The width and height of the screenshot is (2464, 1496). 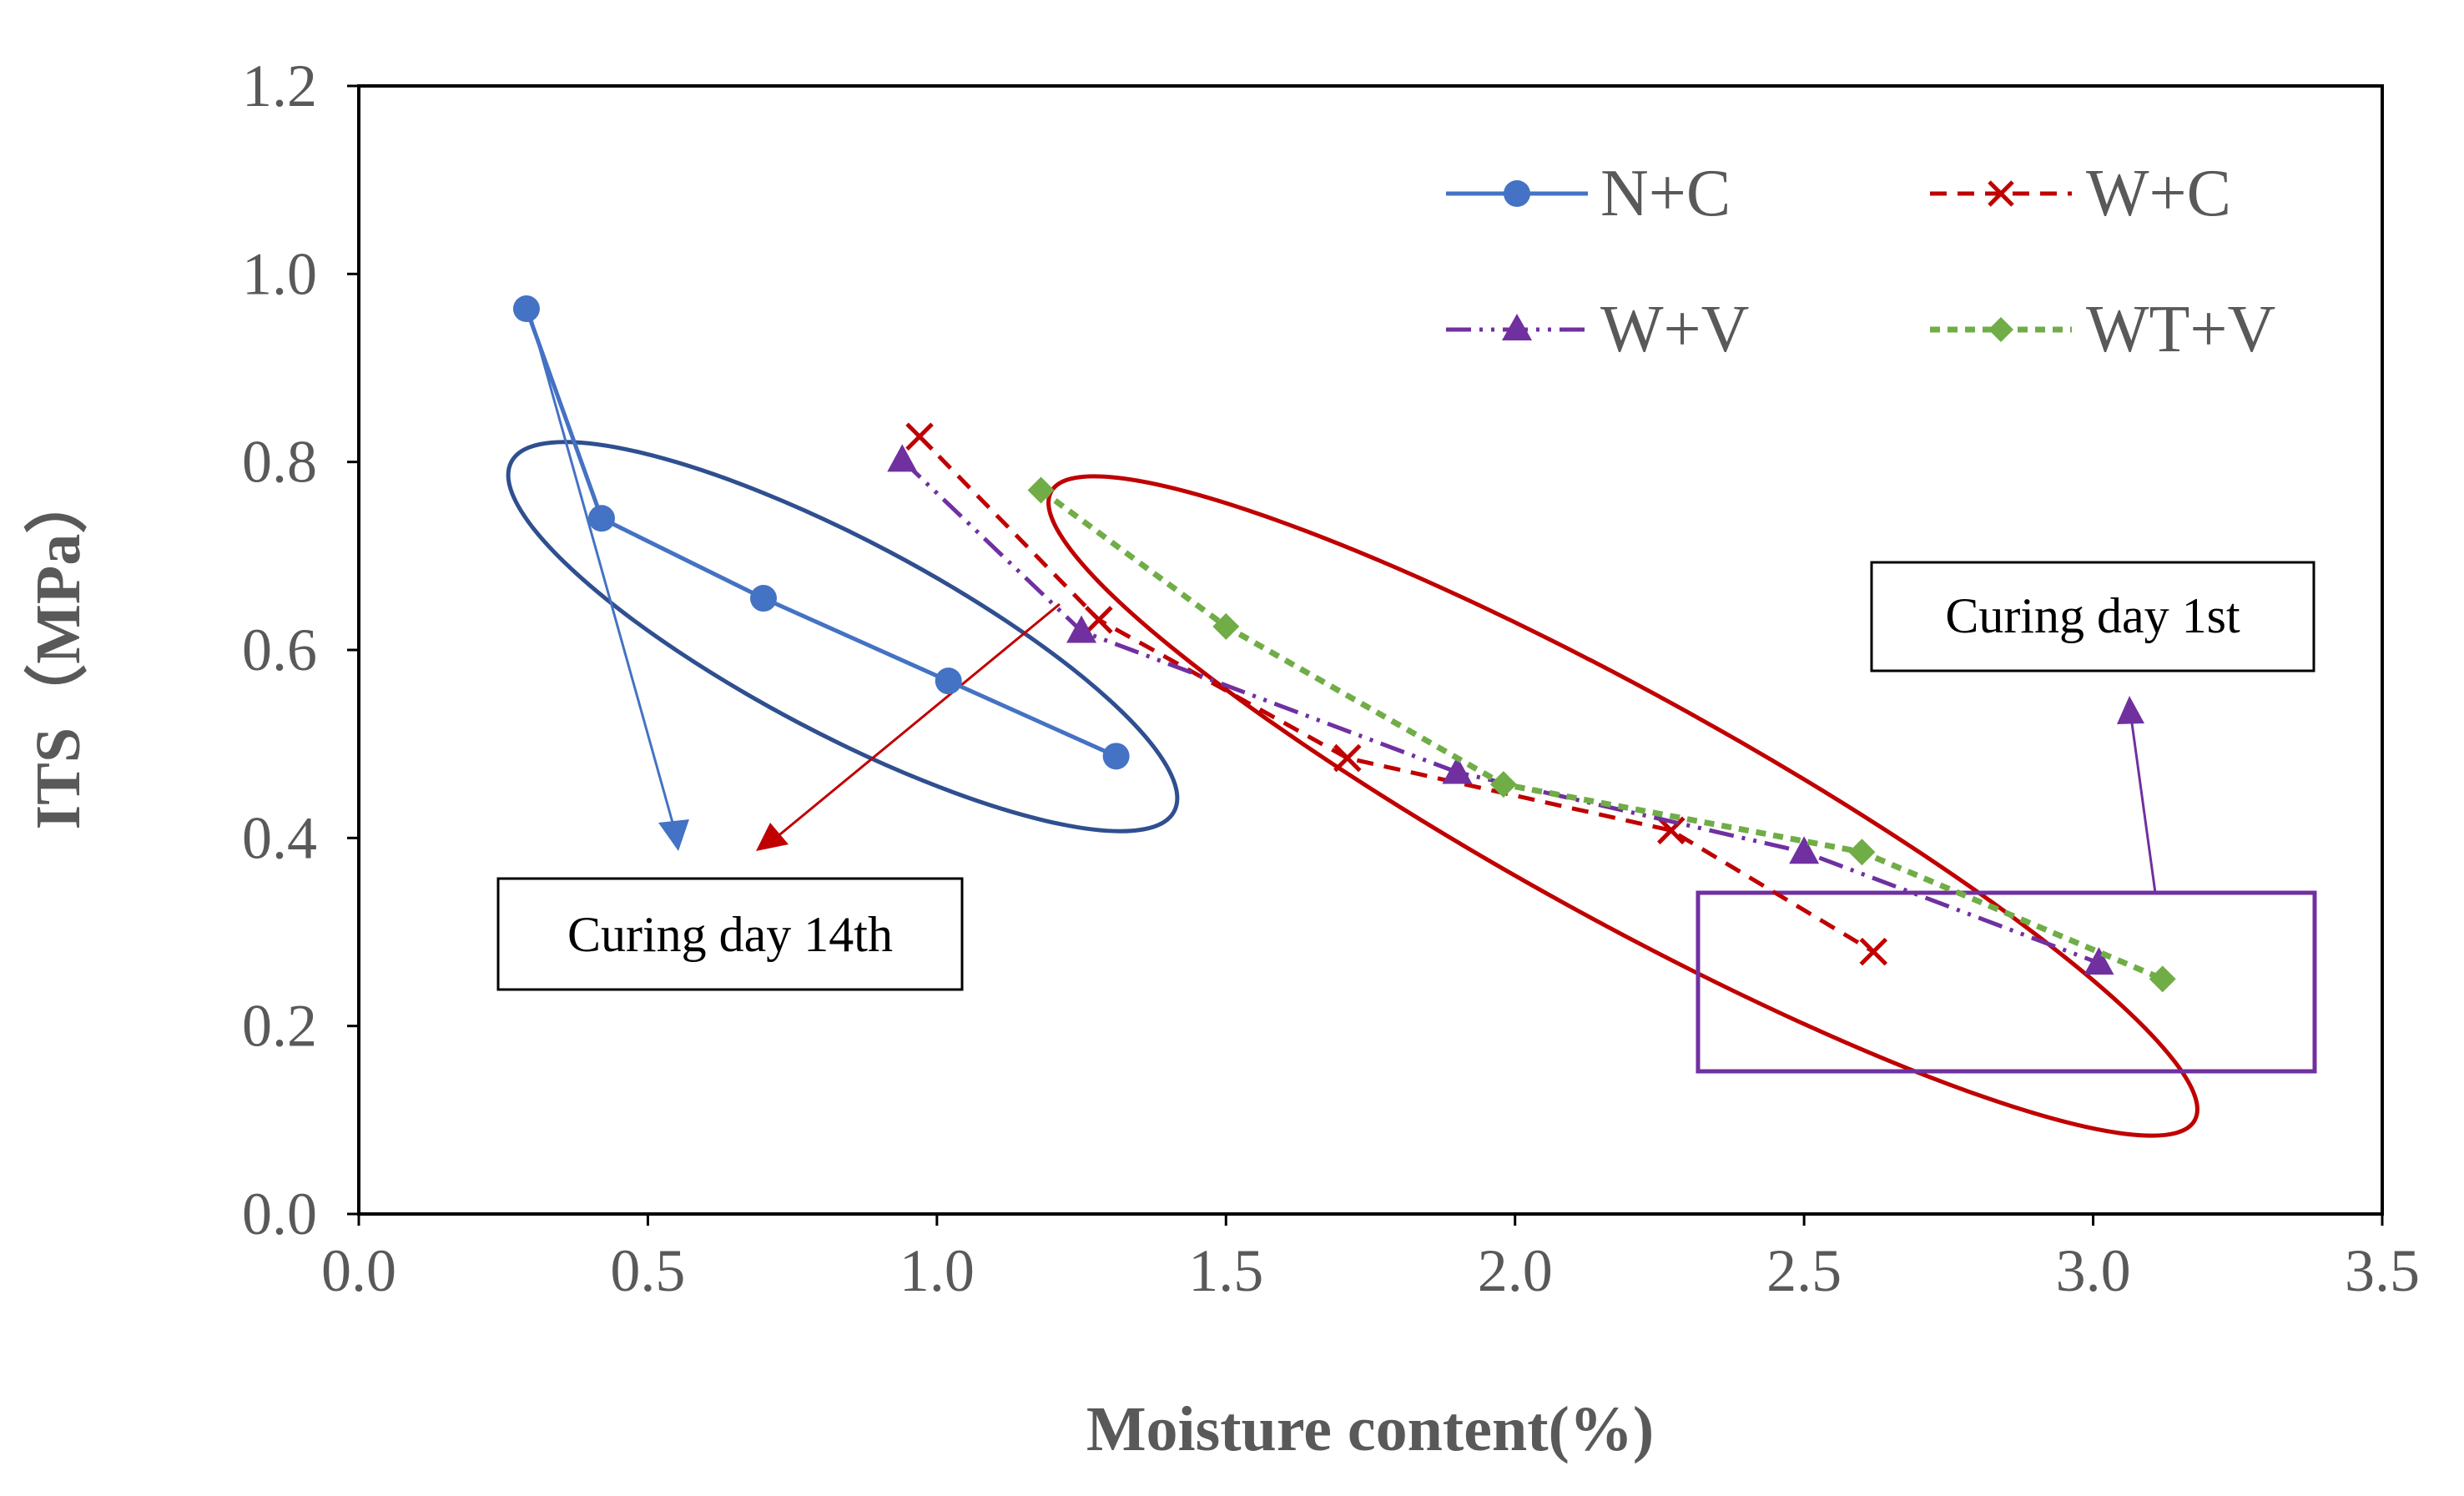 I want to click on legend-marker-wc, so click(x=2001, y=193).